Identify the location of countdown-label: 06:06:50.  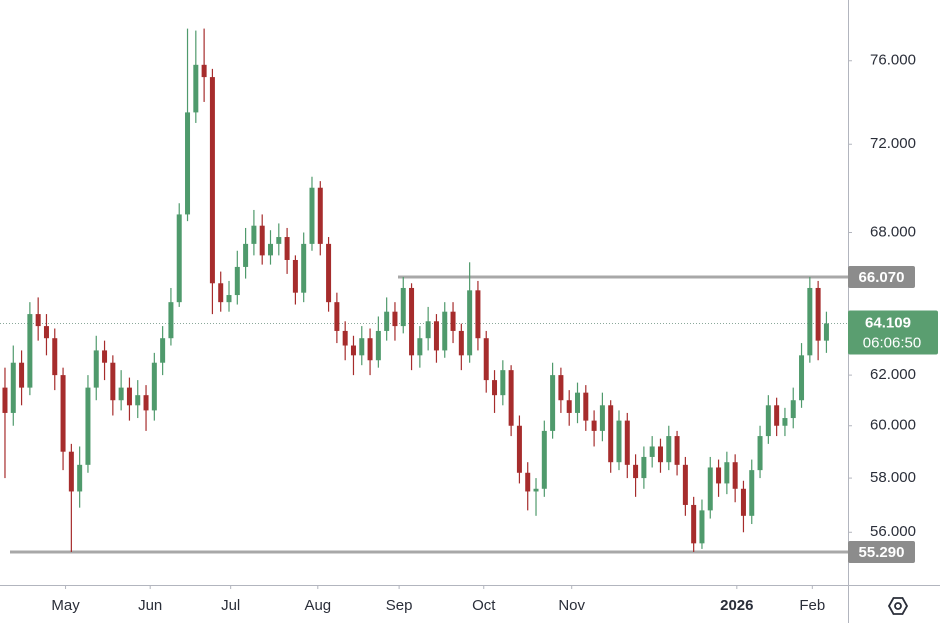
(892, 342).